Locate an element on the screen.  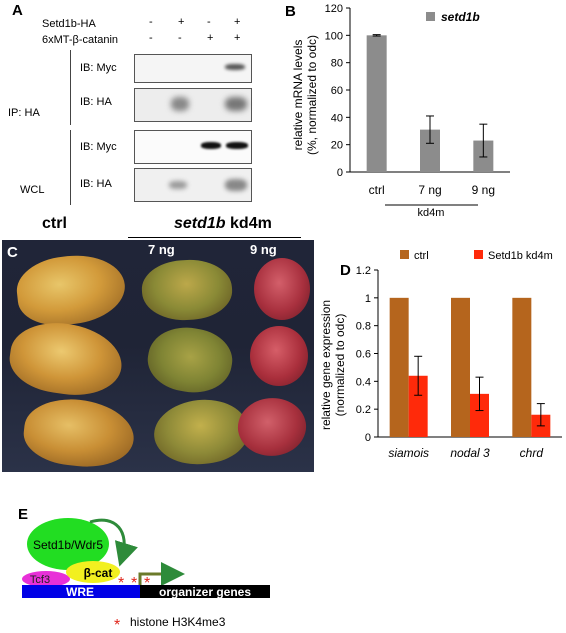
legend-label-setd1b: setd1b is located at coordinates (460, 17).